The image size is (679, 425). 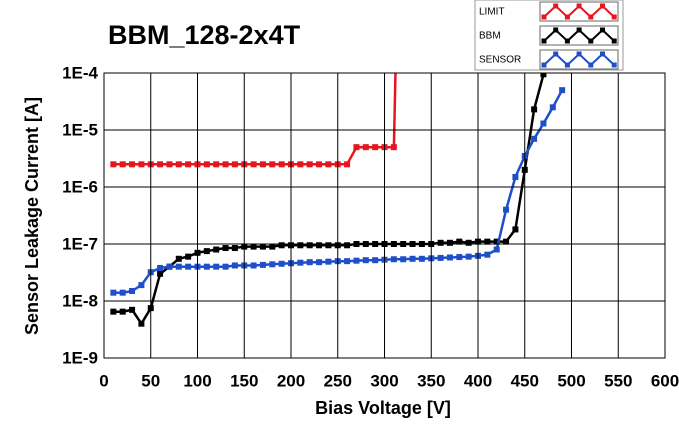 What do you see at coordinates (80, 186) in the screenshot?
I see `y-tick-label: 1E-6` at bounding box center [80, 186].